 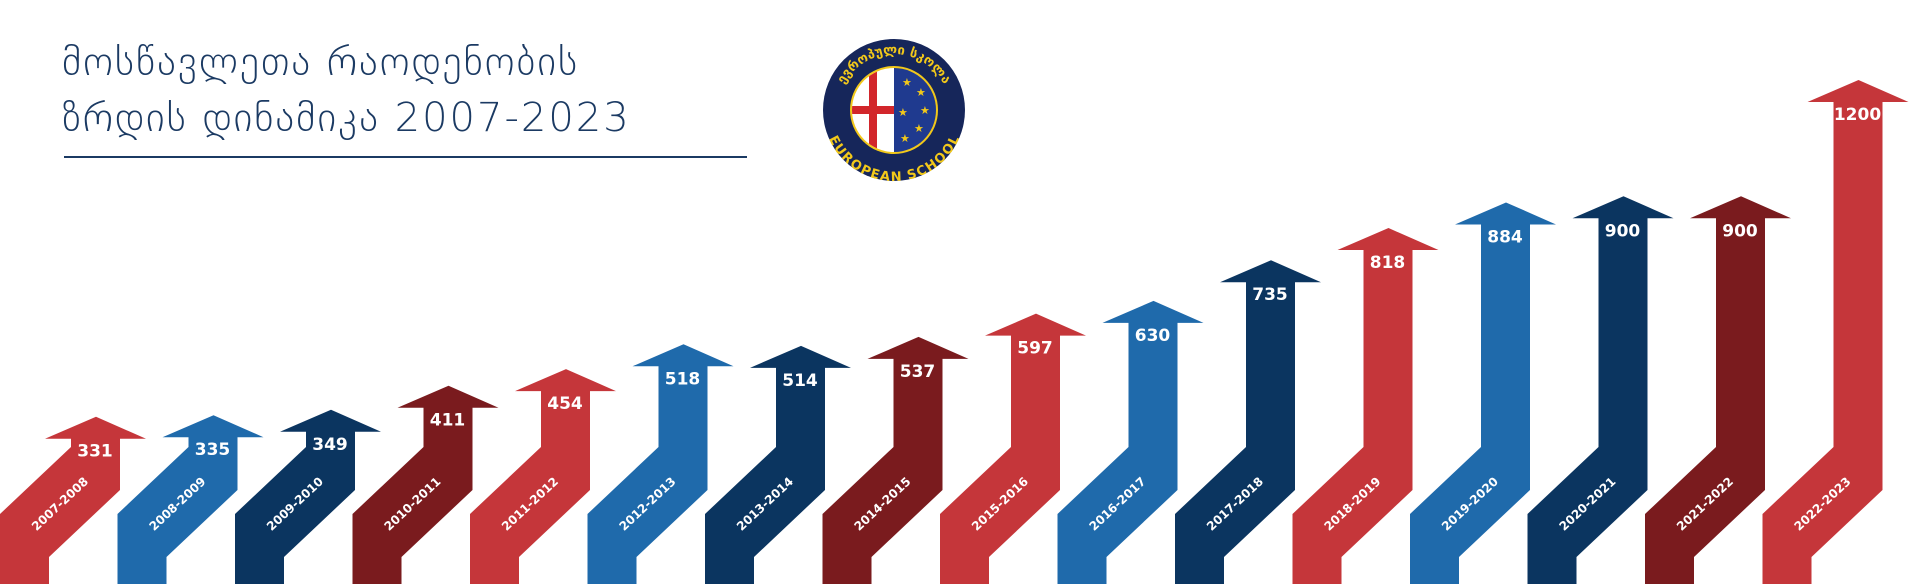 What do you see at coordinates (800, 381) in the screenshot?
I see `value-label: 514` at bounding box center [800, 381].